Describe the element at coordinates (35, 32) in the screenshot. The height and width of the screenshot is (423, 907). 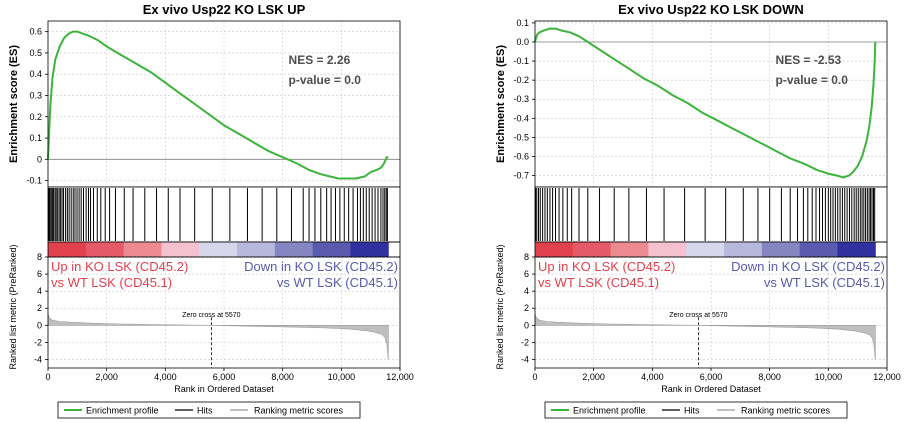
I see `y-tick-label: 0.6` at that location.